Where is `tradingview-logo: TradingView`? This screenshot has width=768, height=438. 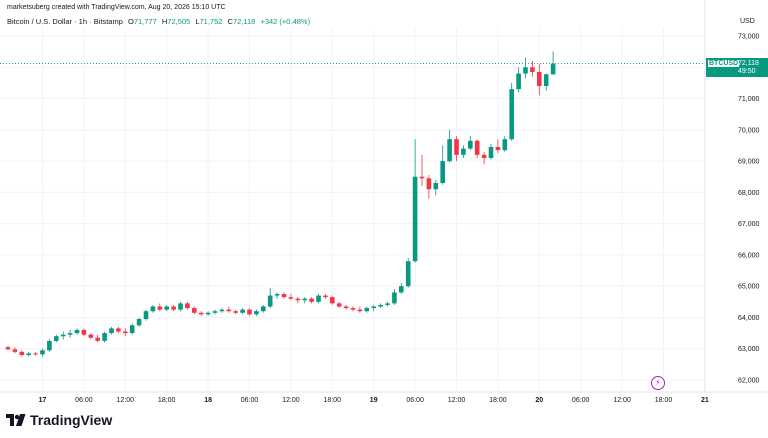
tradingview-logo: TradingView is located at coordinates (59, 420).